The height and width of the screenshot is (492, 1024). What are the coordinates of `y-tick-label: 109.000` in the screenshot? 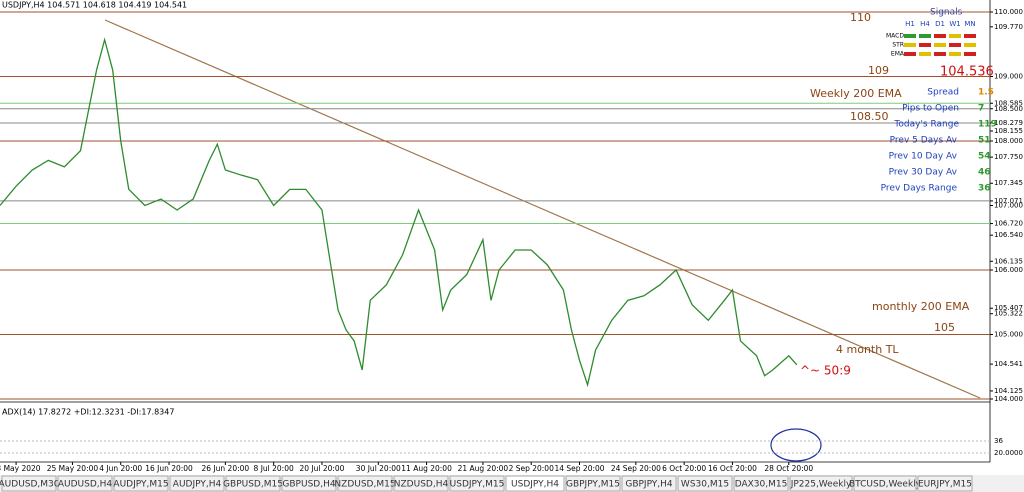 It's located at (1008, 77).